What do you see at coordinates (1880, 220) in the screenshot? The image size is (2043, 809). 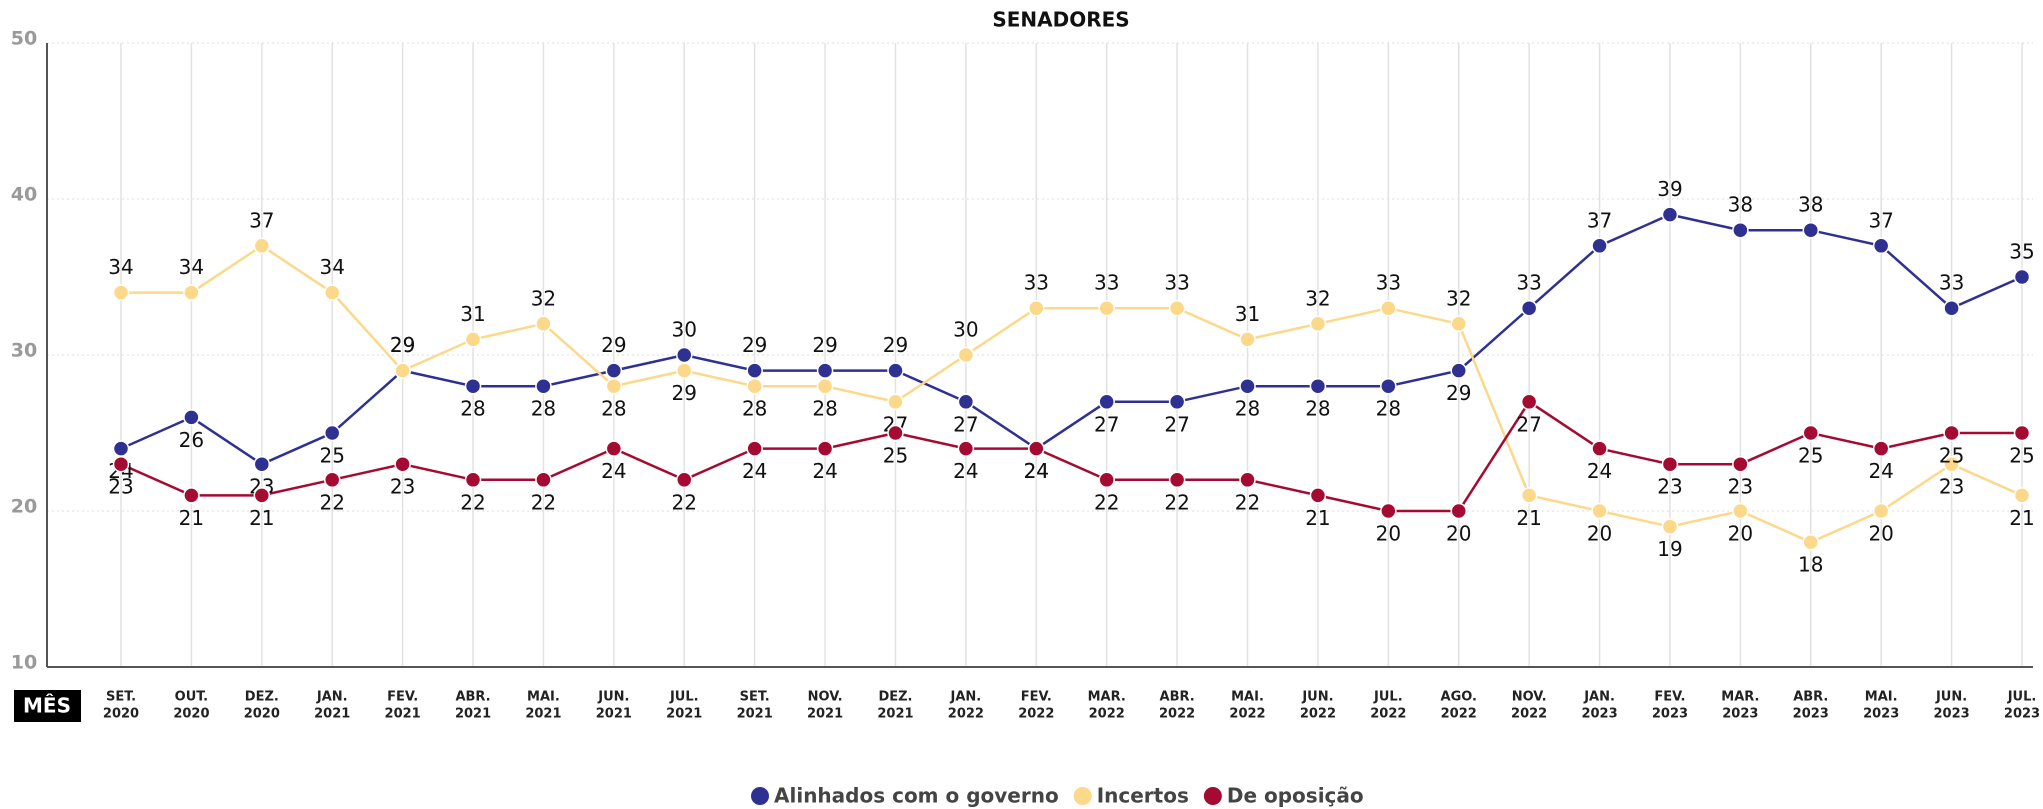 I see `data-label: 37` at bounding box center [1880, 220].